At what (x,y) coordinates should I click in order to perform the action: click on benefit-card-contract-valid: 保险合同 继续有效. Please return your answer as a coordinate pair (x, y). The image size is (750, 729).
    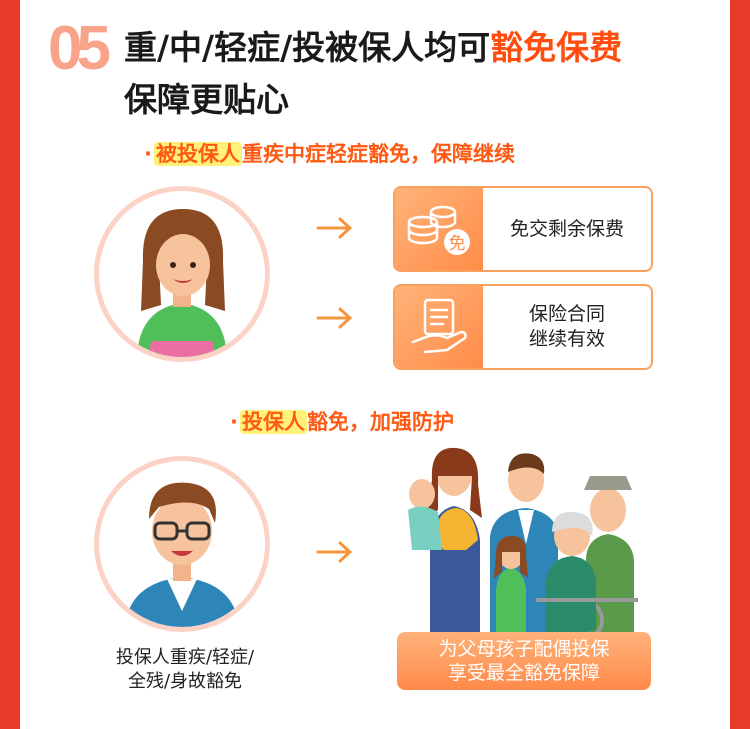
    Looking at the image, I should click on (523, 327).